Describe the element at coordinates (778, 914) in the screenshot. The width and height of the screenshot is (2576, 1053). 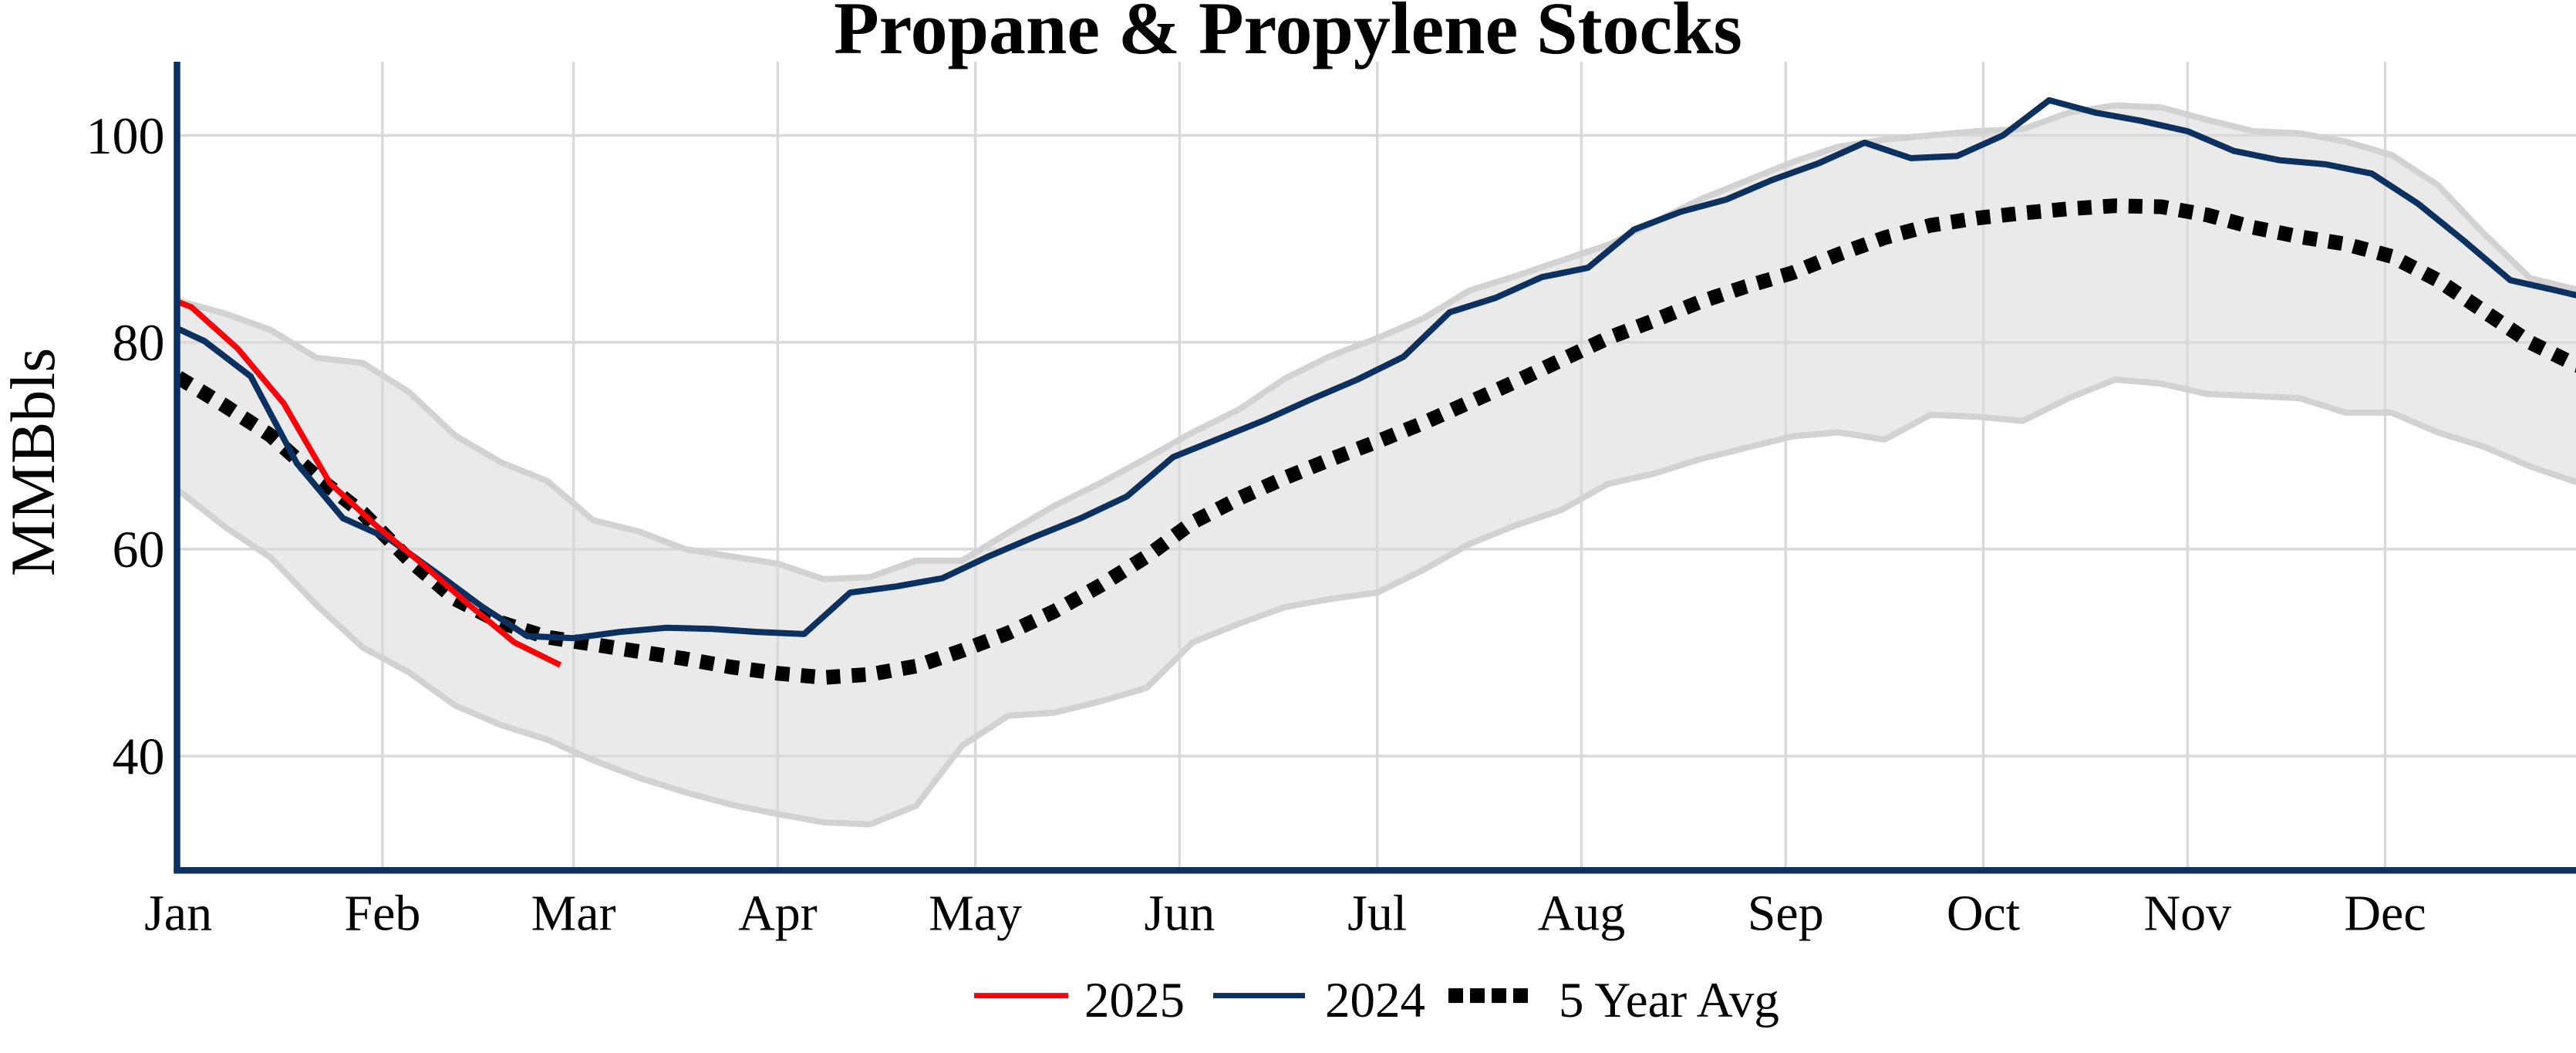
I see `svg-text: Apr` at that location.